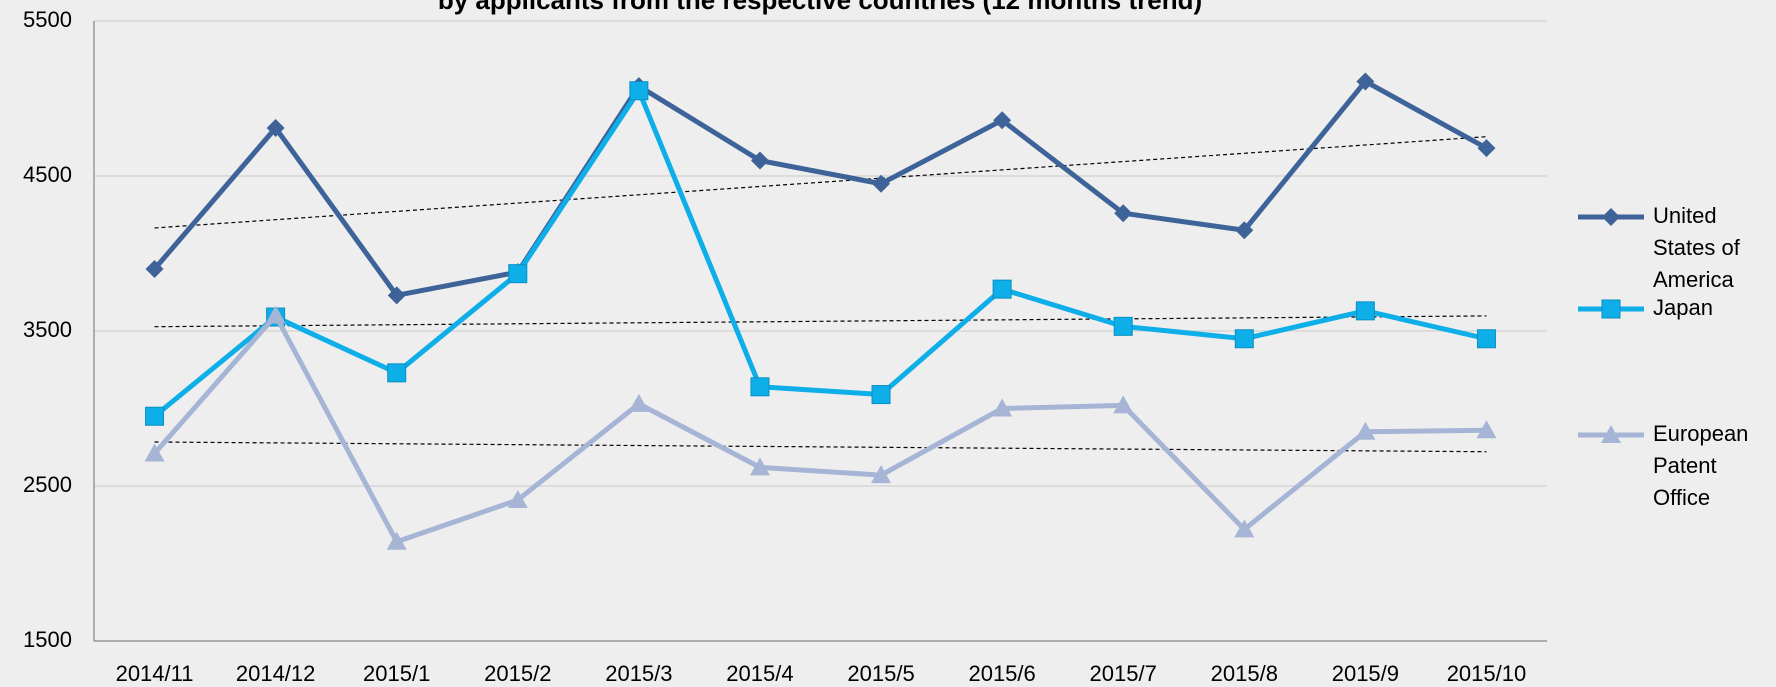 This screenshot has height=687, width=1776. Describe the element at coordinates (155, 673) in the screenshot. I see `x-tick-label: 2014/11` at that location.